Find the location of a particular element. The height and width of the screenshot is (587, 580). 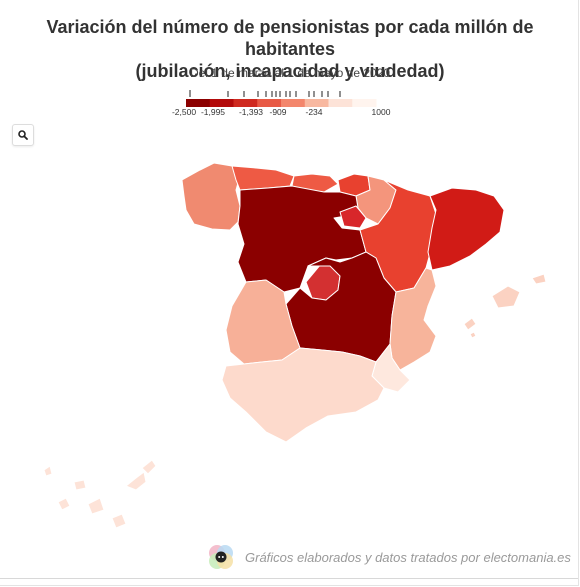

region-baleares-menorca is located at coordinates (539, 279).